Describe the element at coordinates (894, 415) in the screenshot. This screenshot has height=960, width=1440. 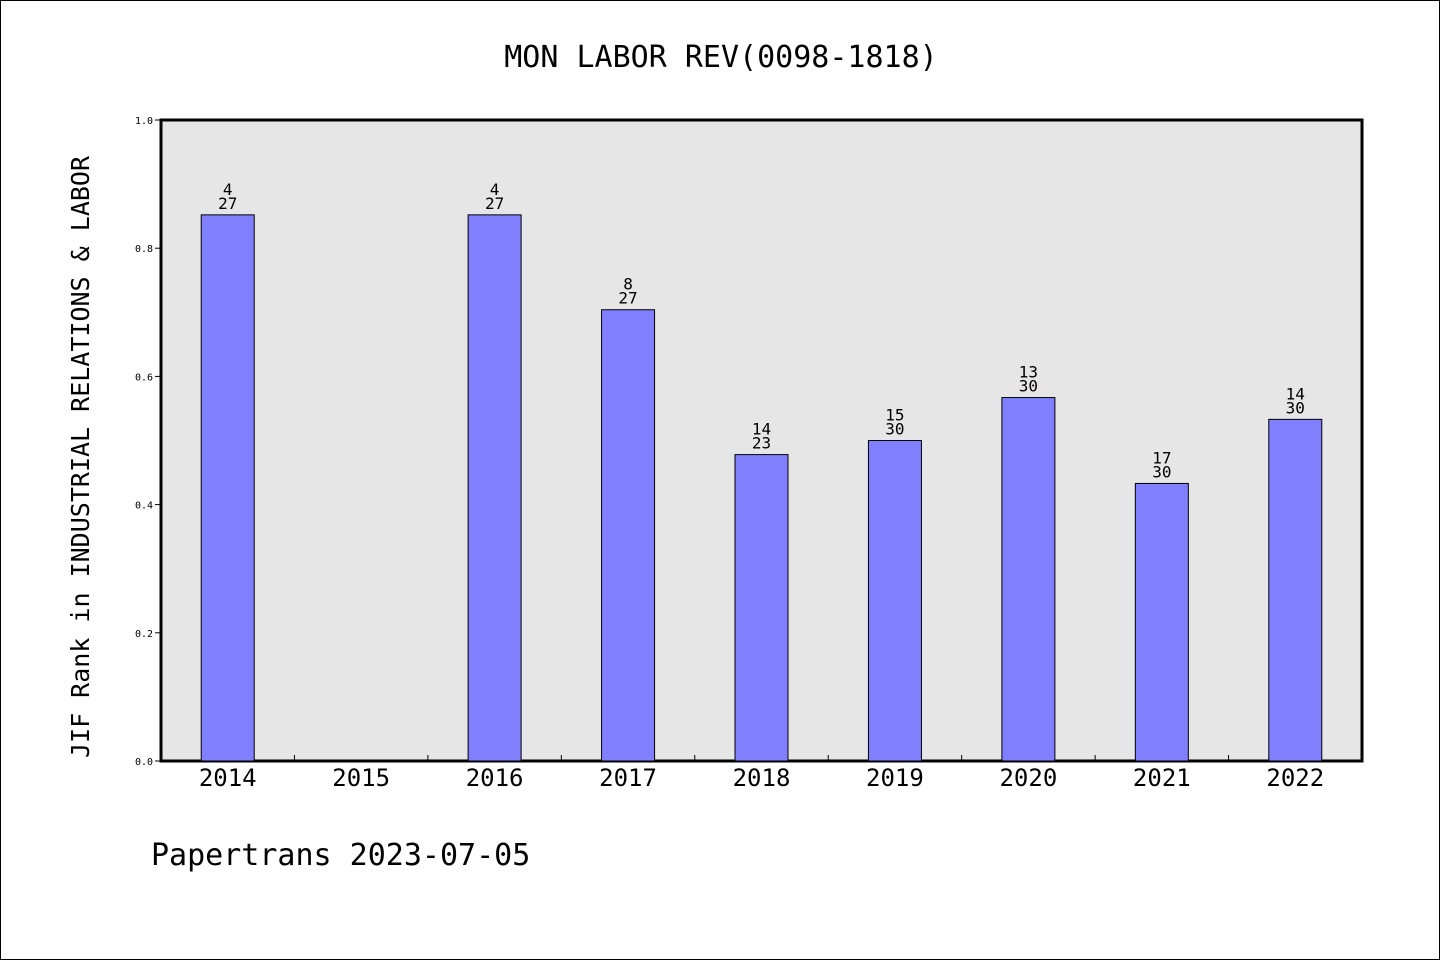
I see `bar-rank-label: 15` at that location.